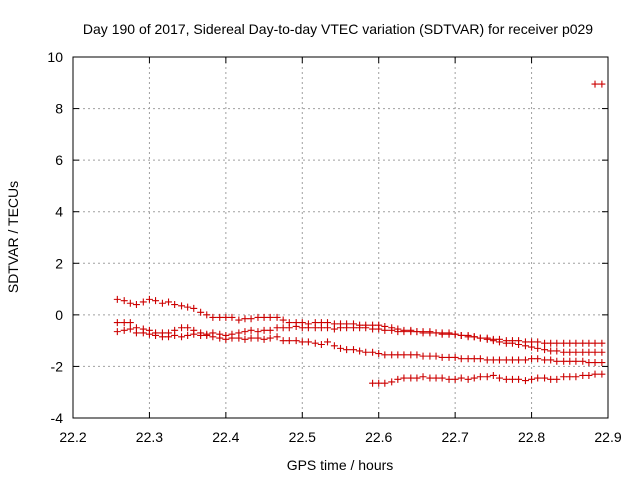 The height and width of the screenshot is (480, 640). What do you see at coordinates (340, 465) in the screenshot?
I see `x-axis-label: GPS time / hours` at bounding box center [340, 465].